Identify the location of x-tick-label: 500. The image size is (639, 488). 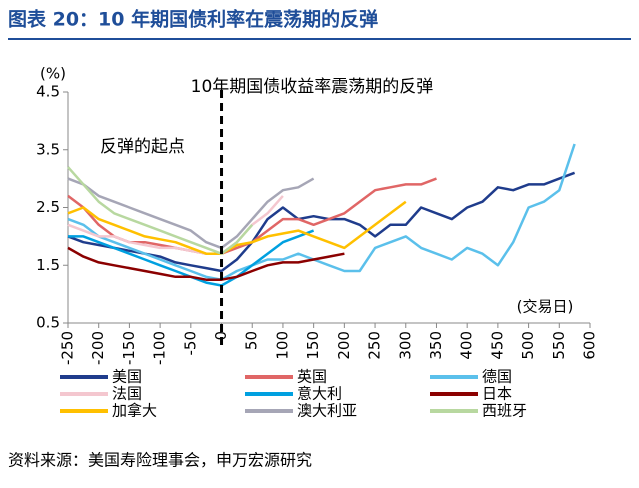
(528, 345).